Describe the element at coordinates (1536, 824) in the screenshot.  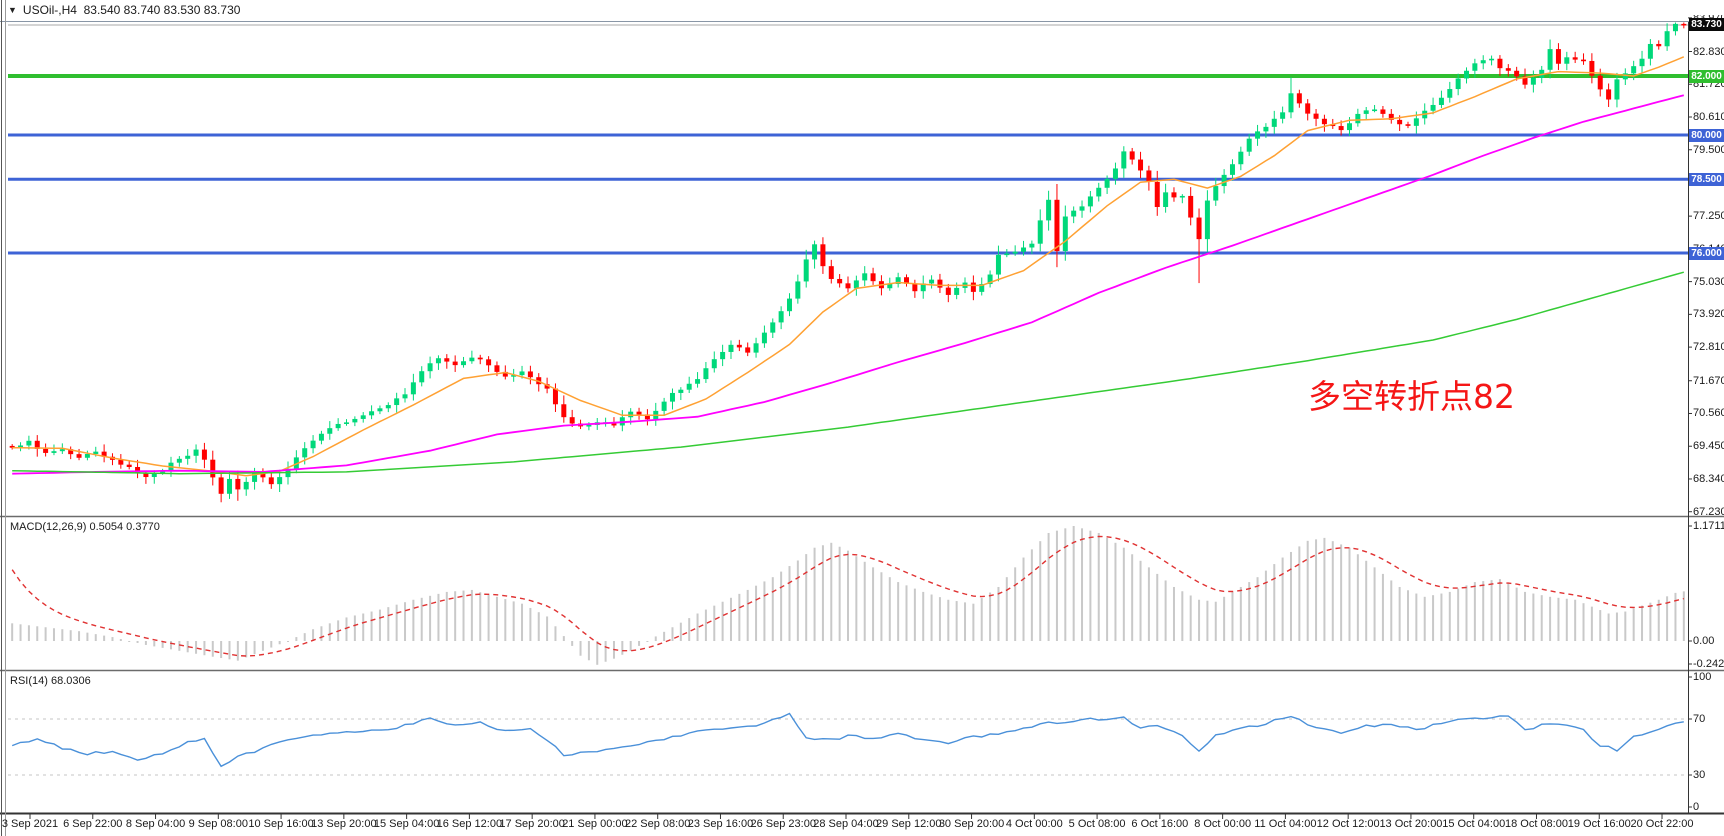
I see `time-axis-label: 18 Oct 08:00` at that location.